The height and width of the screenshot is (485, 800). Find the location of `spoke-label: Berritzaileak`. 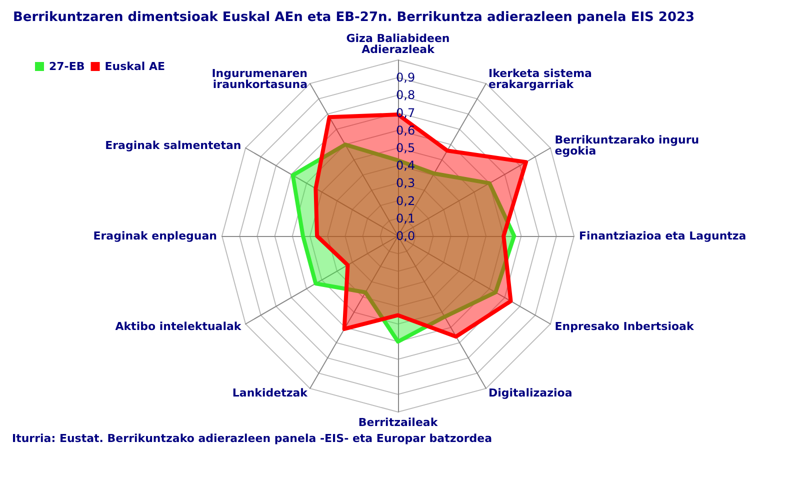

spoke-label: Berritzaileak is located at coordinates (398, 422).